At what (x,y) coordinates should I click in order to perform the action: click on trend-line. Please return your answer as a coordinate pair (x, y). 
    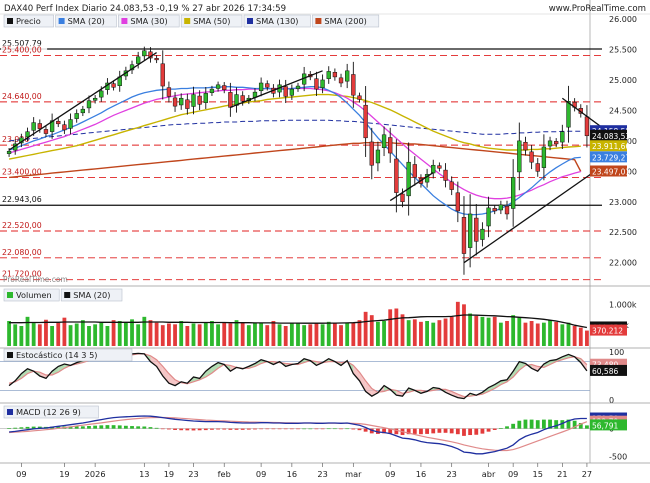
    Looking at the image, I should click on (531, 215).